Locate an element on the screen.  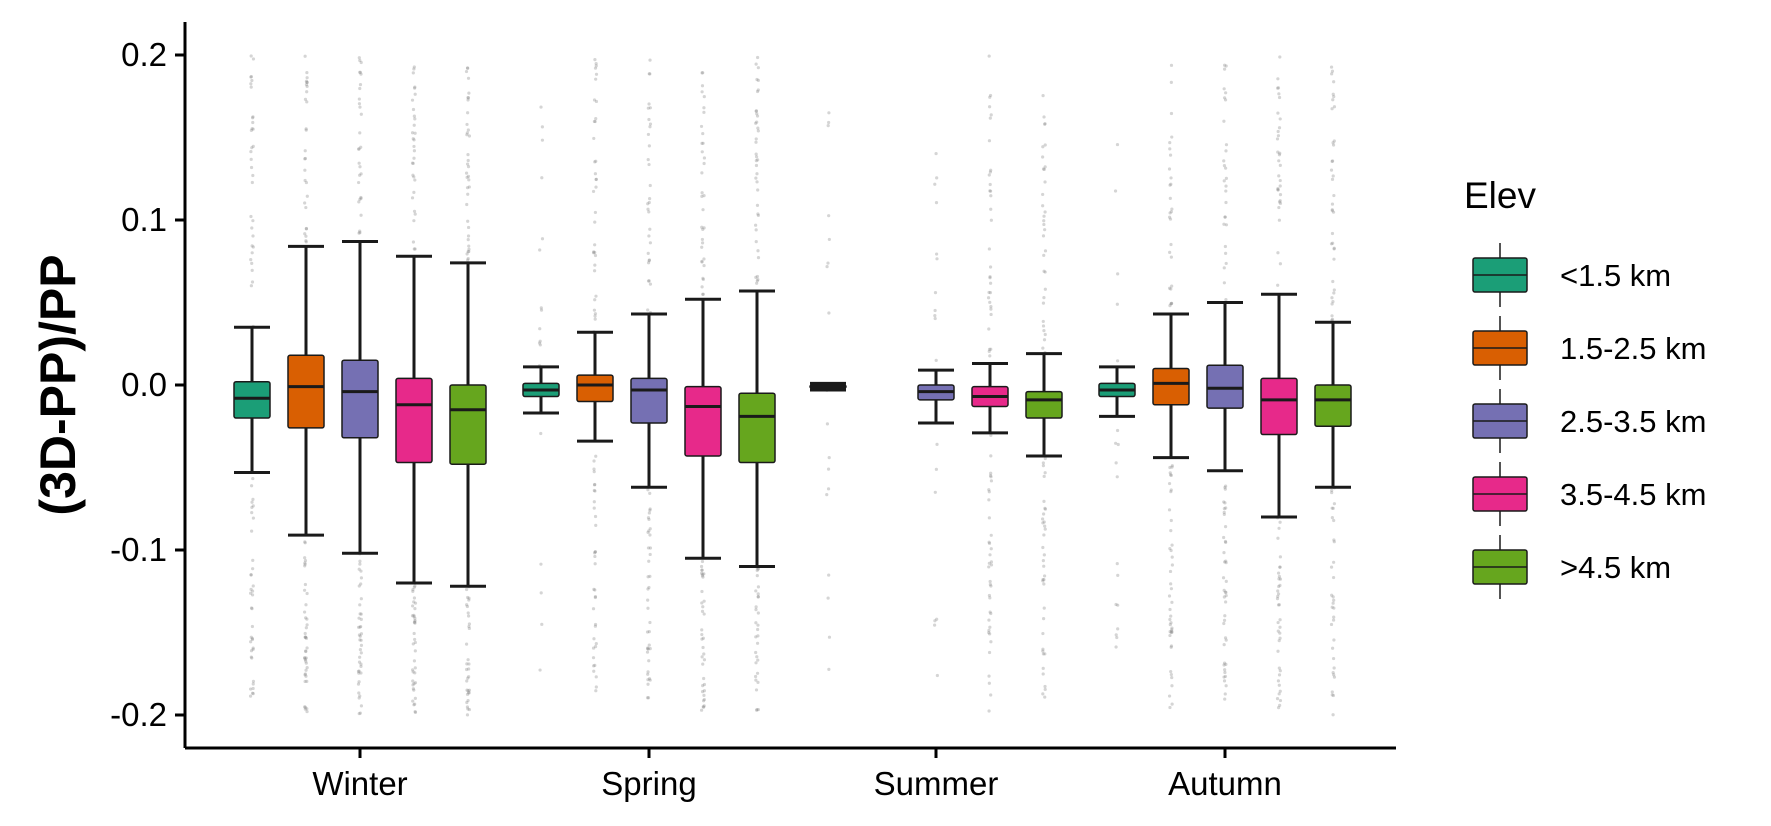
box-5-winter is located at coordinates (468, 424).